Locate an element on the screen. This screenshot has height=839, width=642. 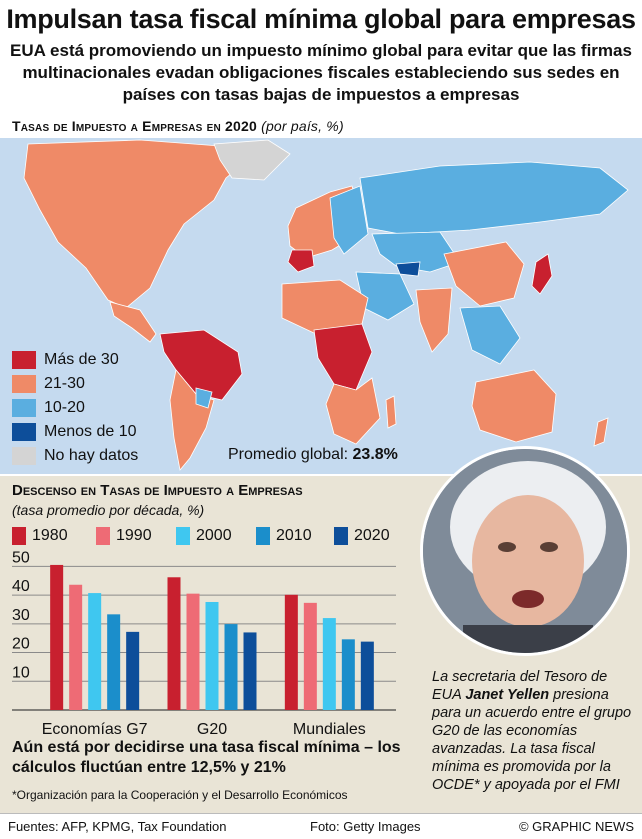
chart-legend-item: 2000 is located at coordinates (204, 536).